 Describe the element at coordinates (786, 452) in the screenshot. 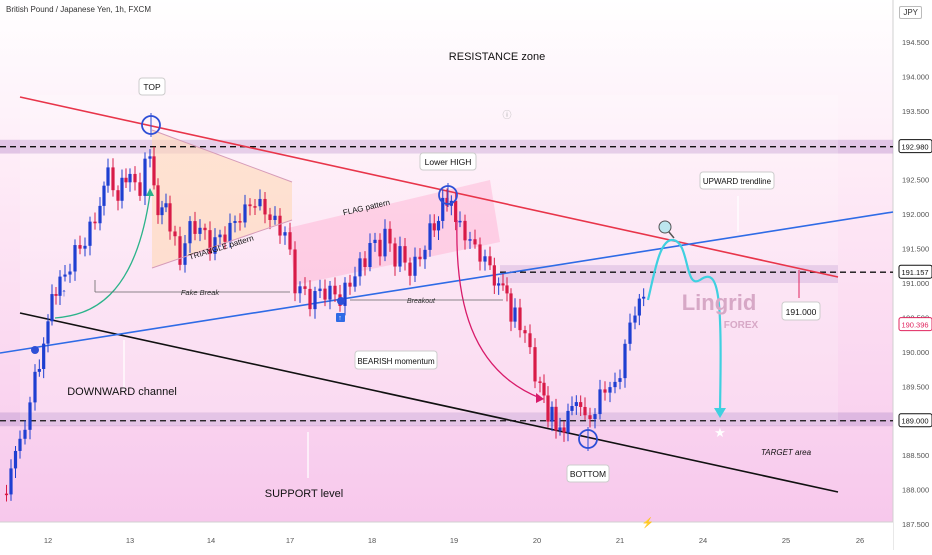

I see `target-area-label: TARGET area` at that location.